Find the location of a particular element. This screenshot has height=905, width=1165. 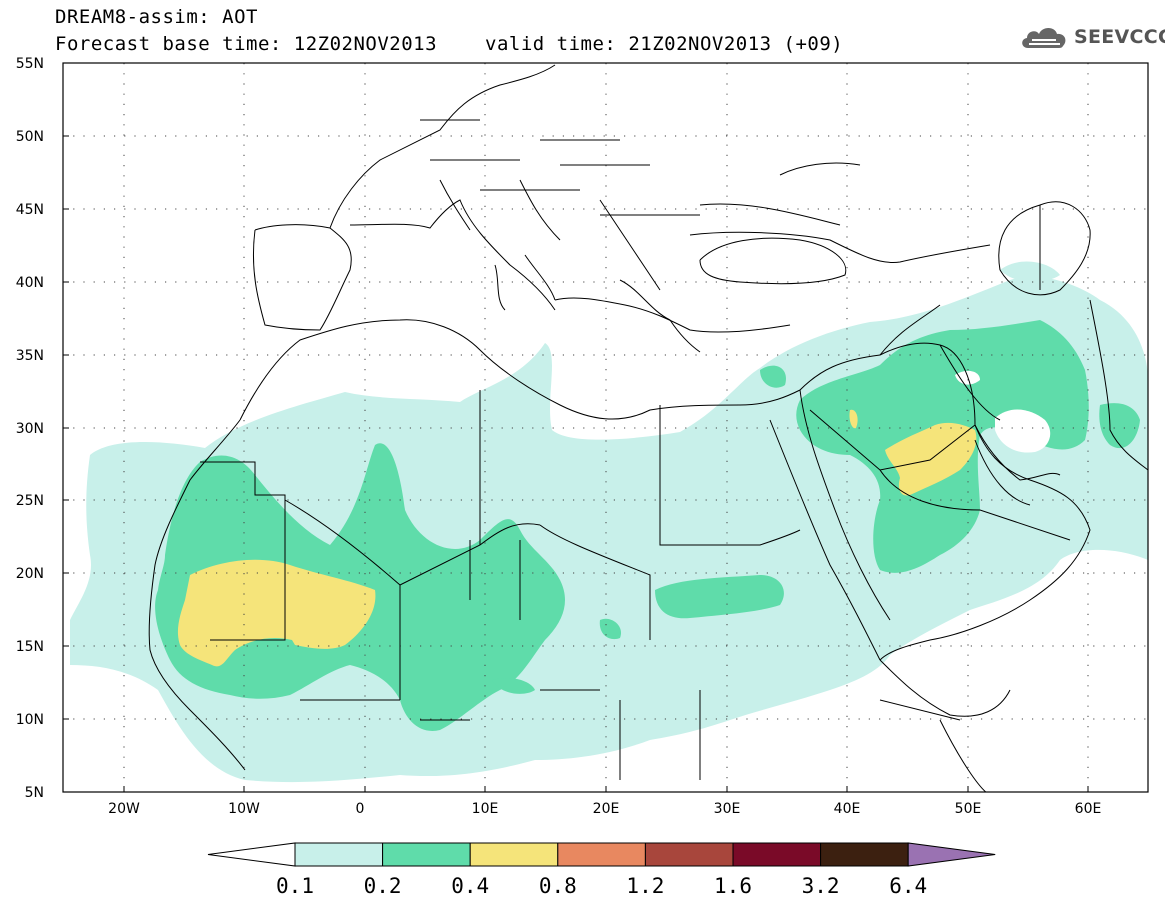

lon-label: 10E is located at coordinates (485, 809).